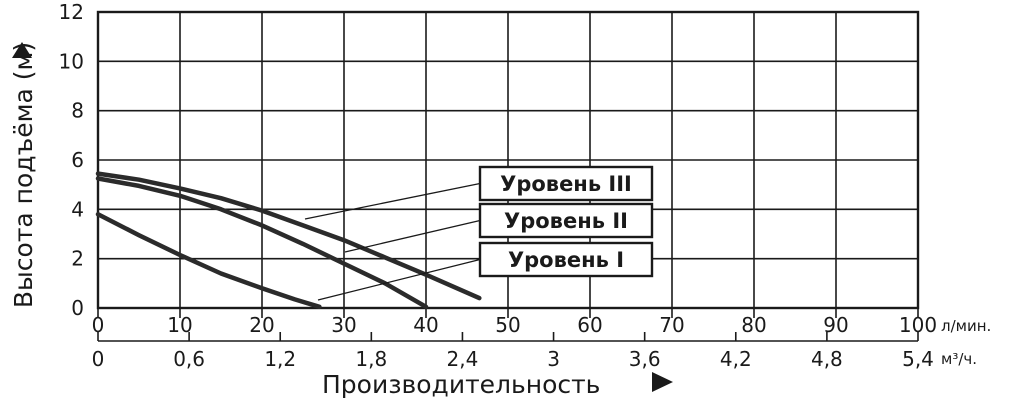 The width and height of the screenshot is (1019, 400). Describe the element at coordinates (461, 384) in the screenshot. I see `x-axis-title: Производительность` at that location.